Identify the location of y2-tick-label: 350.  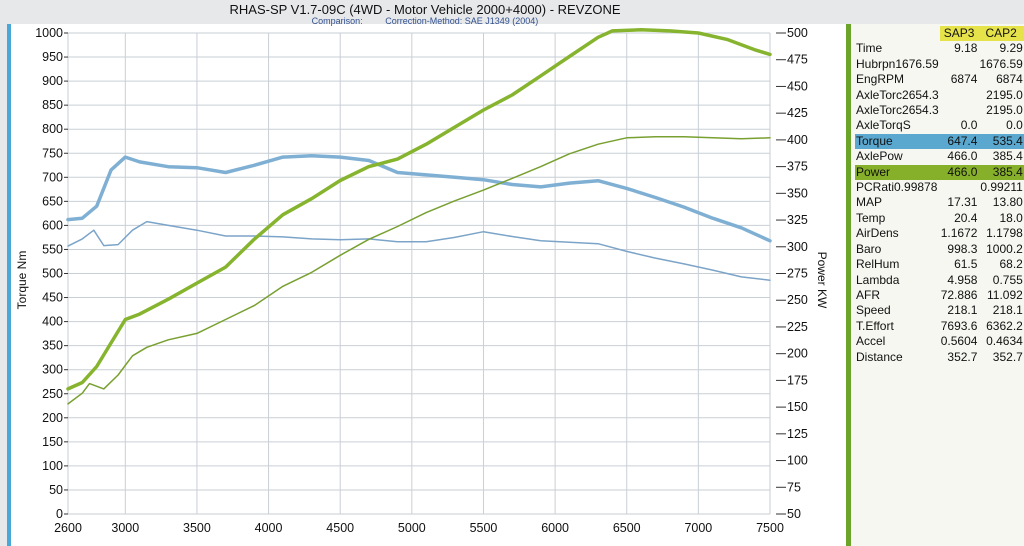
(797, 193).